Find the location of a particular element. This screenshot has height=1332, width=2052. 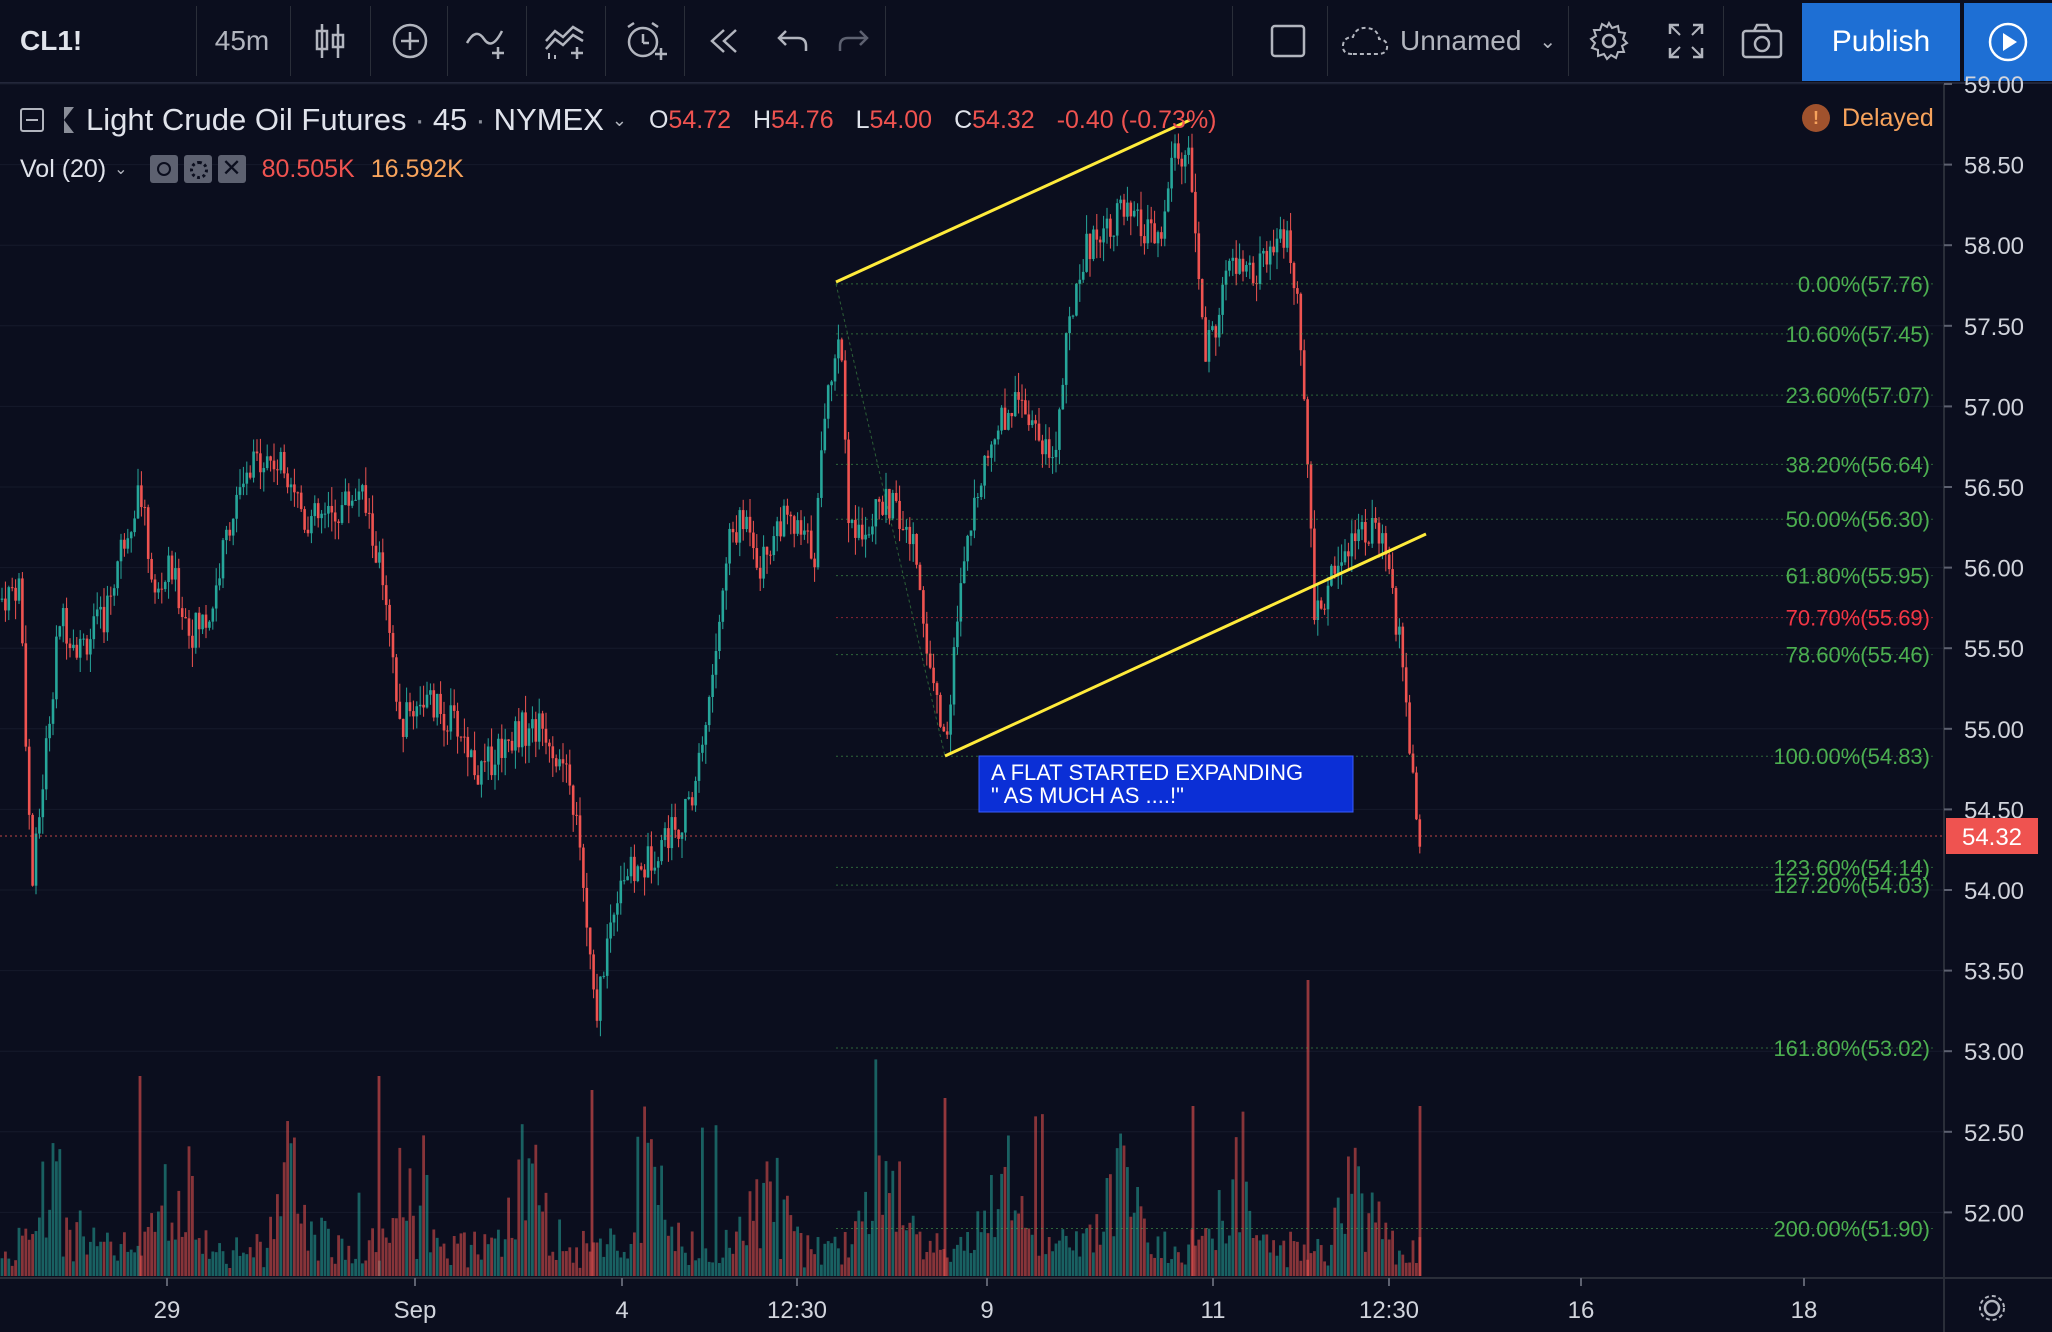

layout-select-button is located at coordinates (1288, 41).